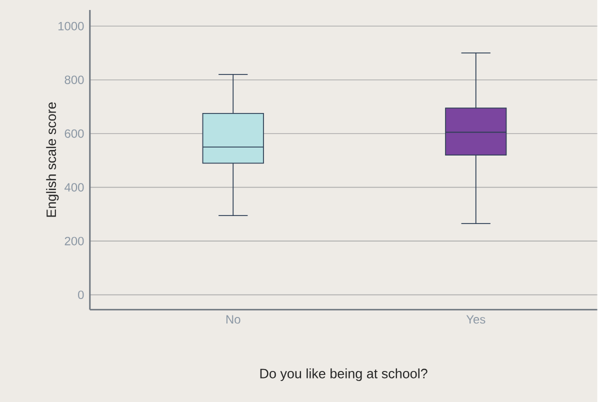  I want to click on x-tick-label: Yes, so click(476, 319).